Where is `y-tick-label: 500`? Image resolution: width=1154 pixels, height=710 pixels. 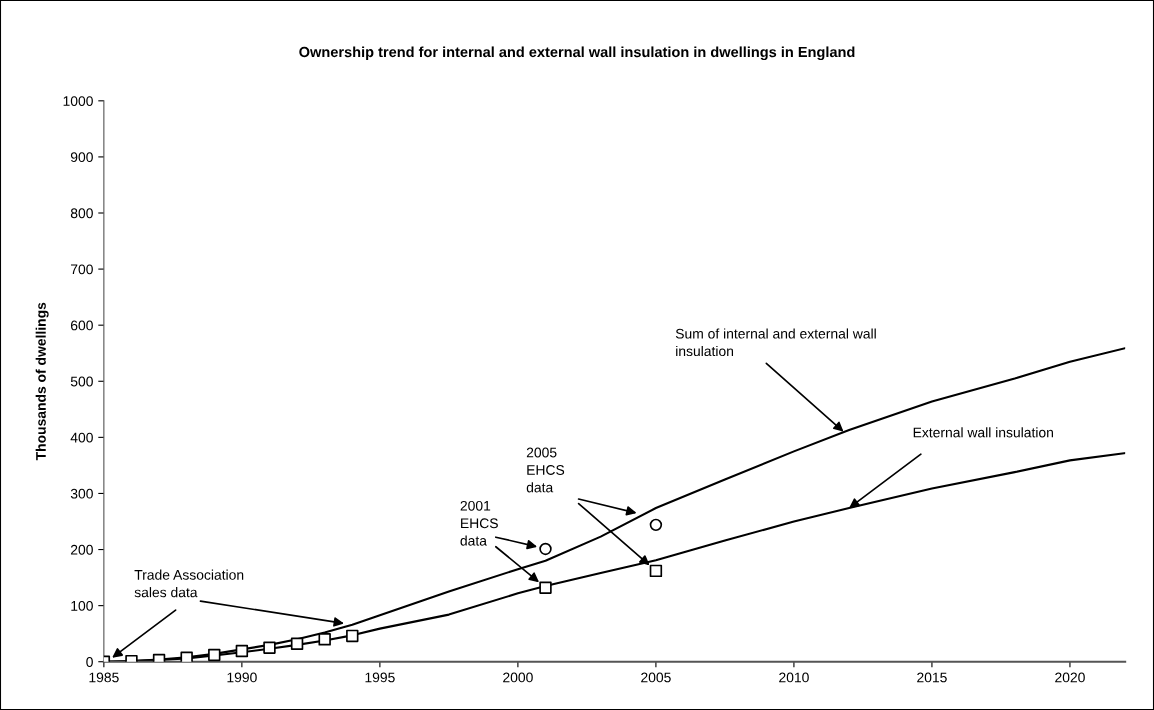 y-tick-label: 500 is located at coordinates (81, 381).